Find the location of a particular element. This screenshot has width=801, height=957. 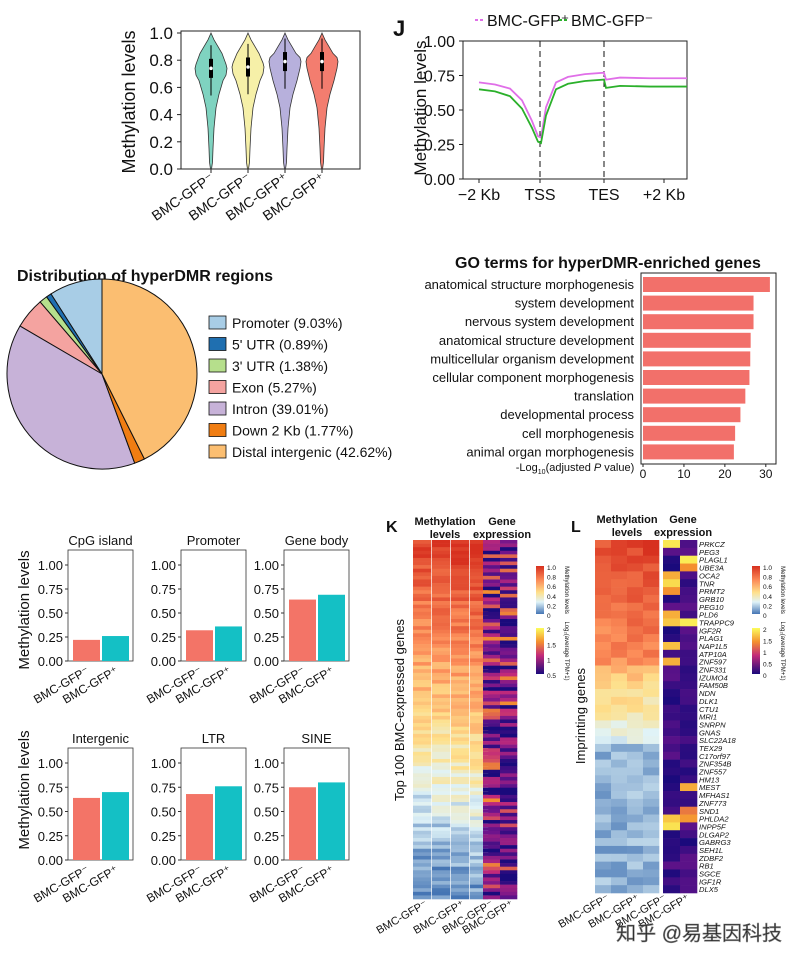

go-bar is located at coordinates (692, 415).